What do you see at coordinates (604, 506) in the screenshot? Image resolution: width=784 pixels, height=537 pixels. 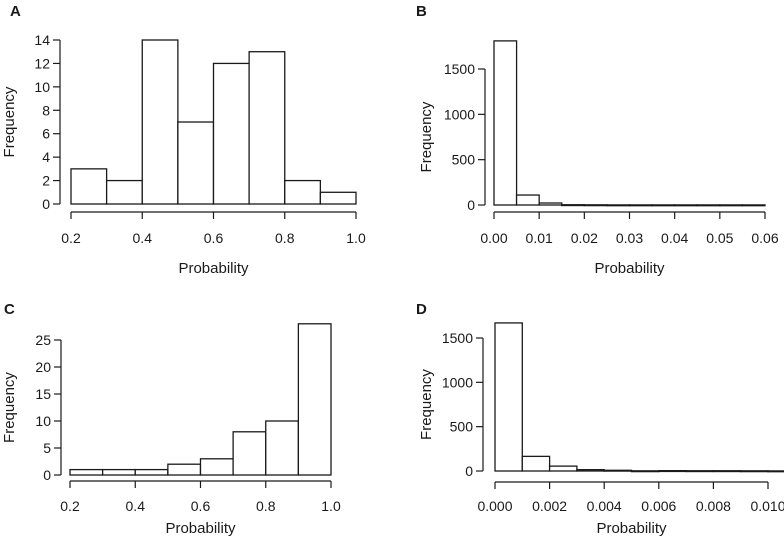 I see `x-tick-label: 0.004` at bounding box center [604, 506].